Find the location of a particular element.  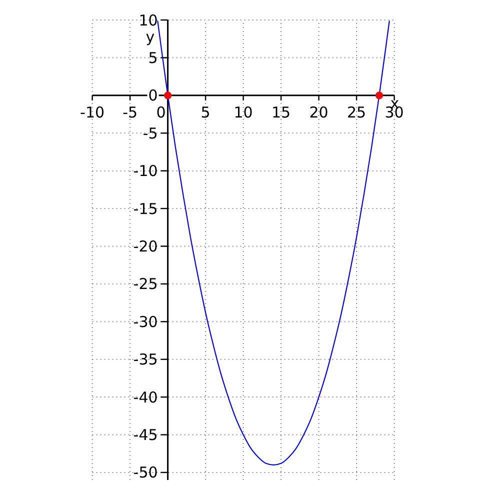

y-tick-label: -5 is located at coordinates (150, 133).